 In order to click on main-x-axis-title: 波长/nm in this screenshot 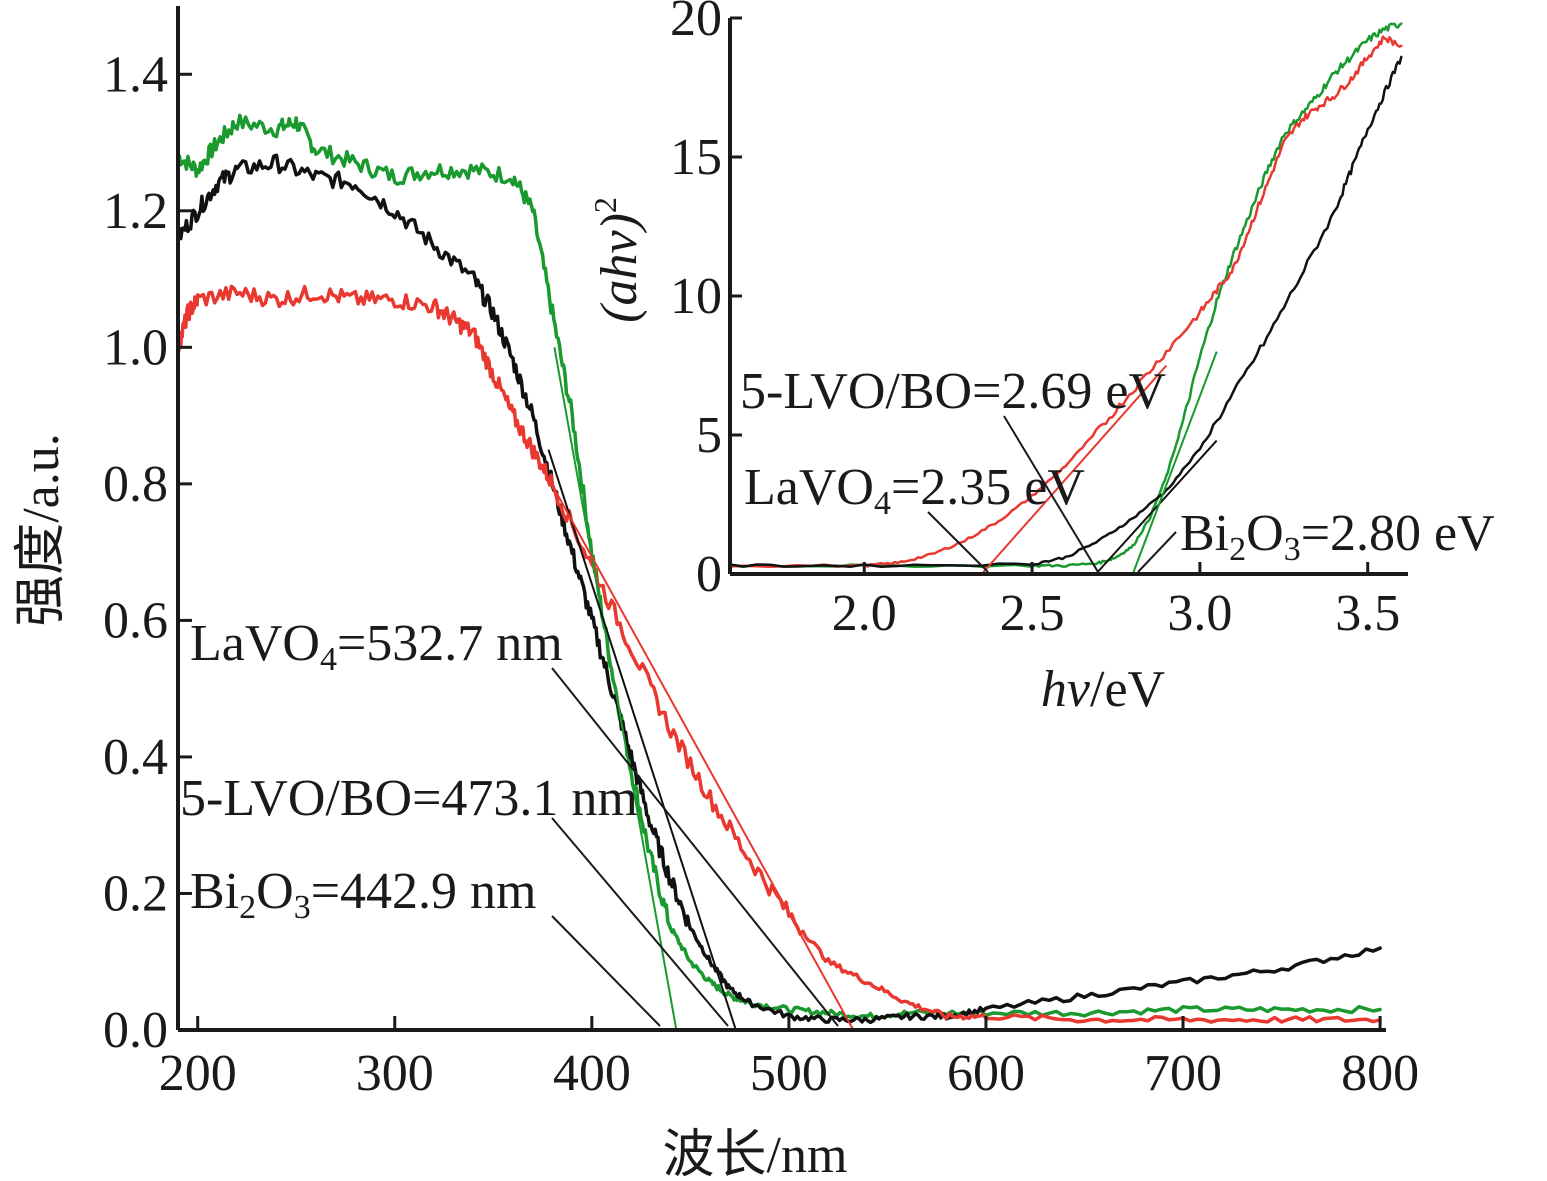, I will do `click(755, 1154)`.